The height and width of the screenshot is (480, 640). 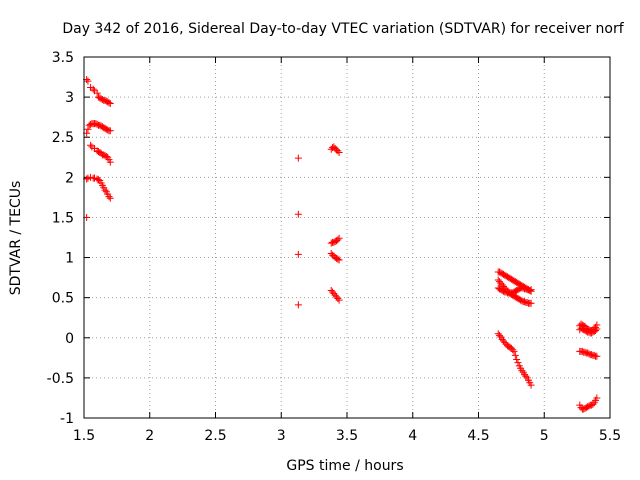 What do you see at coordinates (69, 178) in the screenshot?
I see `y-tick-label: 2` at bounding box center [69, 178].